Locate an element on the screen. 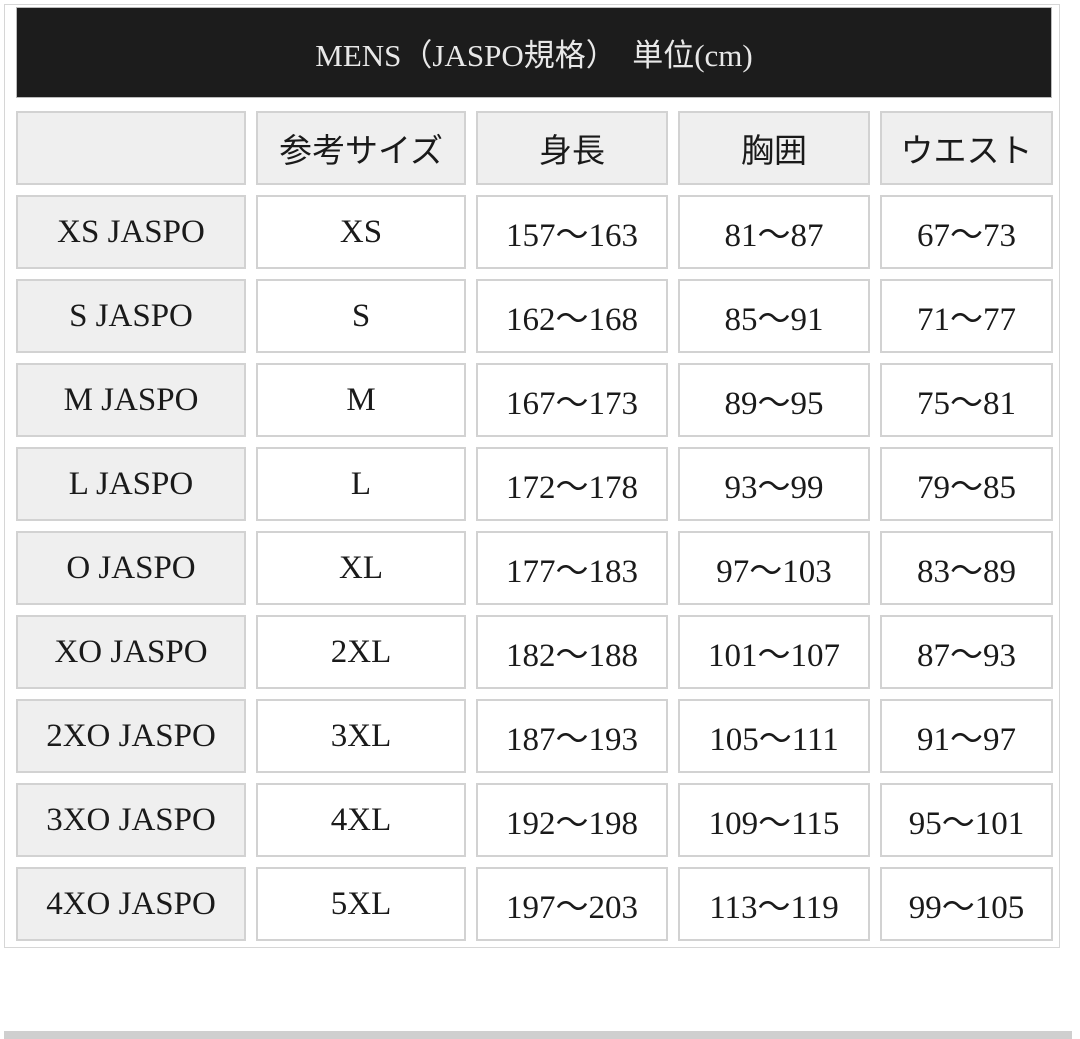 The width and height of the screenshot is (1080, 1039). table-cell: 75〜81 is located at coordinates (966, 400).